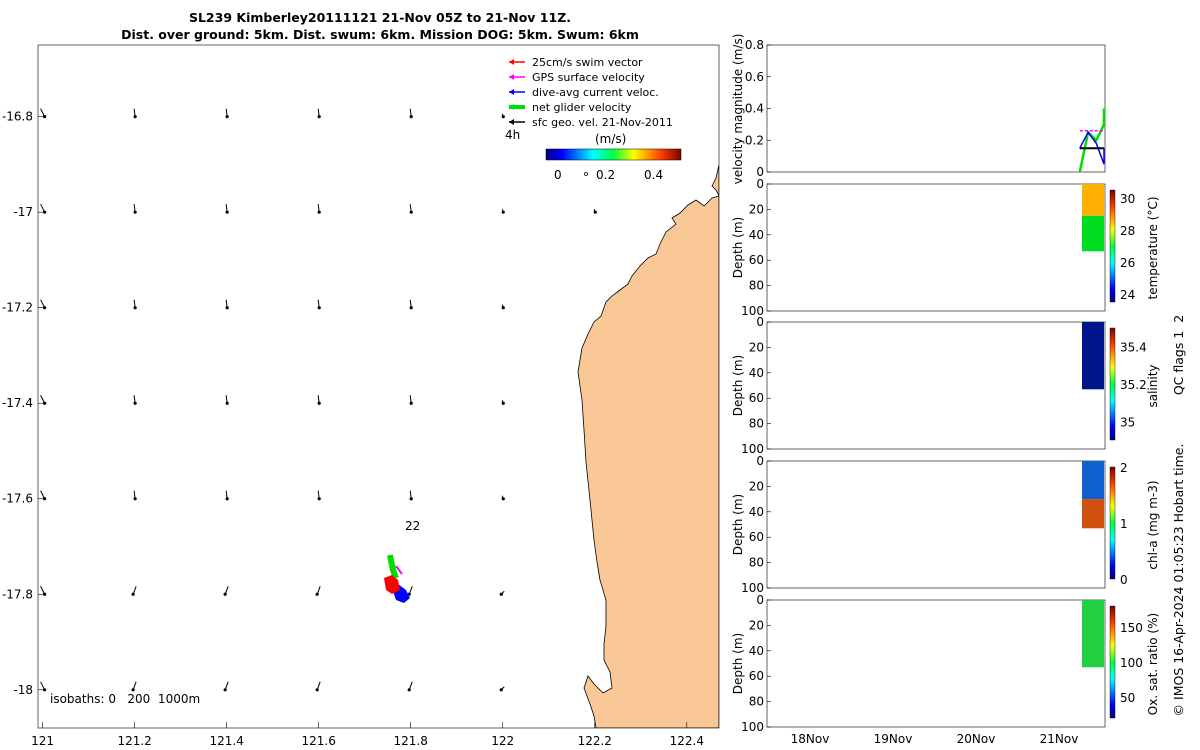  What do you see at coordinates (1153, 664) in the screenshot?
I see `colorbar-label-oxy: Ox. sat. ratio (%)` at bounding box center [1153, 664].